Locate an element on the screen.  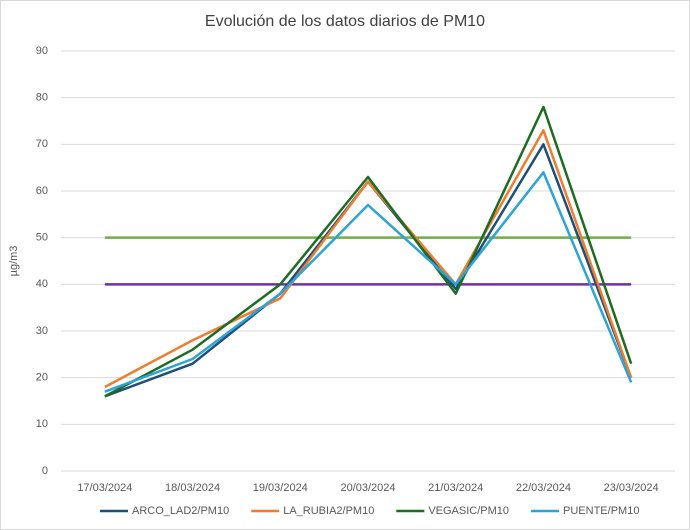
x-tick-label: 20/03/2024 is located at coordinates (367, 488).